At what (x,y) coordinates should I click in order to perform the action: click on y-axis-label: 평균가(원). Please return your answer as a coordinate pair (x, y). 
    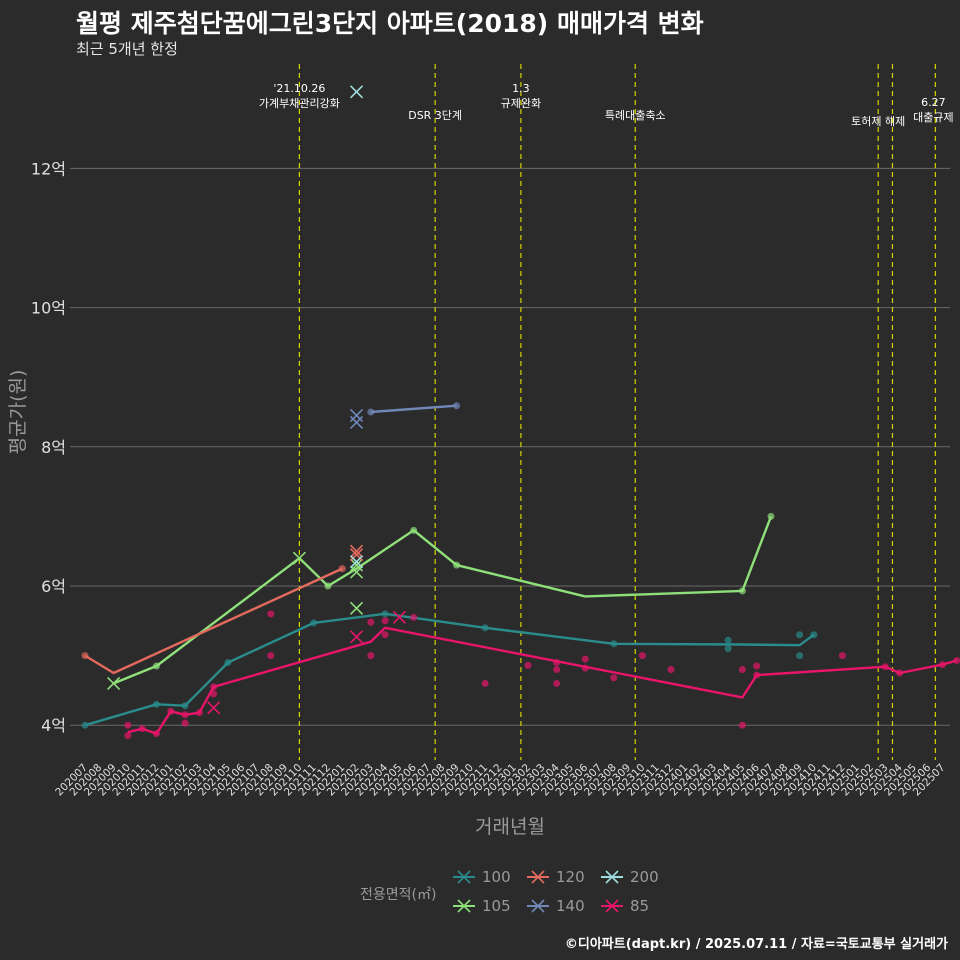
    Looking at the image, I should click on (18, 412).